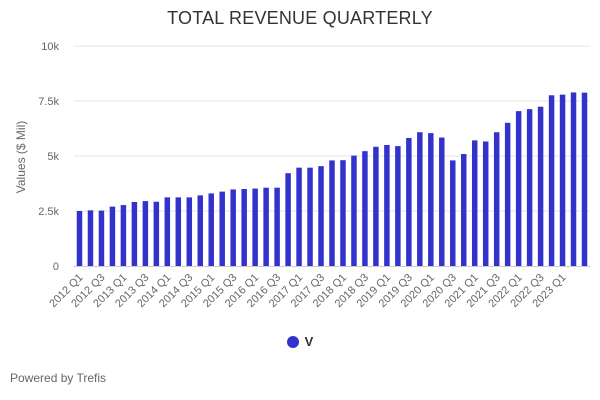  Describe the element at coordinates (485, 203) in the screenshot. I see `bar-2021-q2` at that location.